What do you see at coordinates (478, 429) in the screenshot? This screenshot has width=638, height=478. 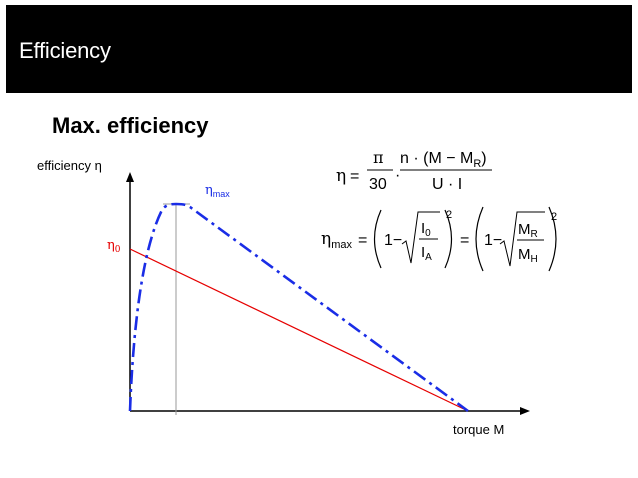 I see `x-axis-label: torque M` at bounding box center [478, 429].